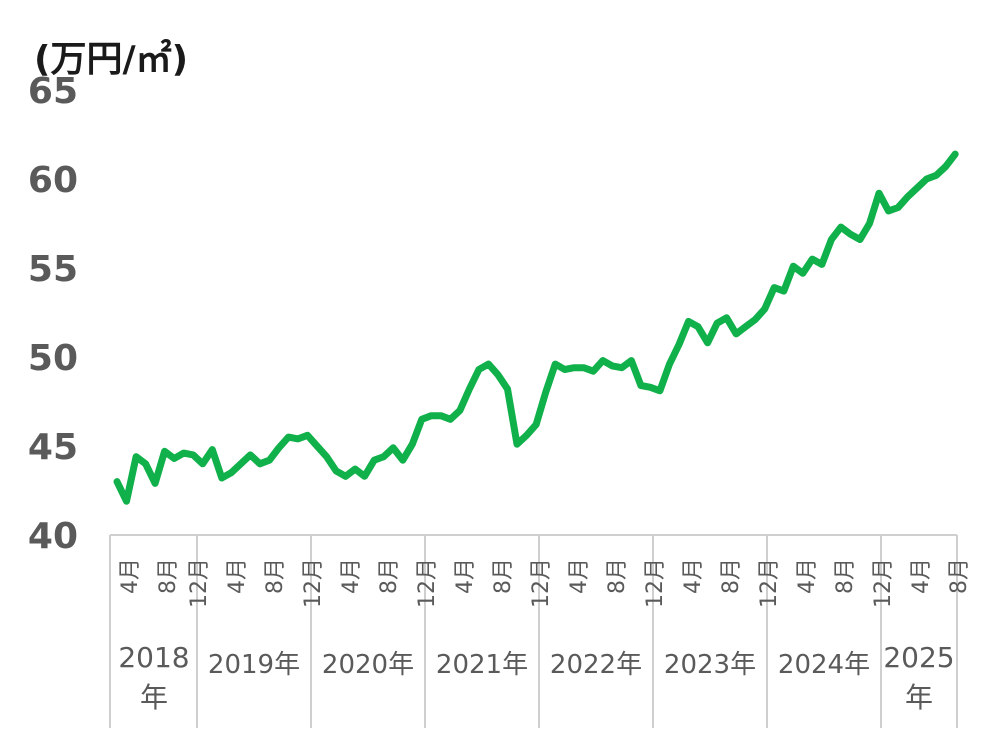 Image resolution: width=985 pixels, height=737 pixels. Describe the element at coordinates (53, 91) in the screenshot. I see `y-tick-label: 65` at that location.